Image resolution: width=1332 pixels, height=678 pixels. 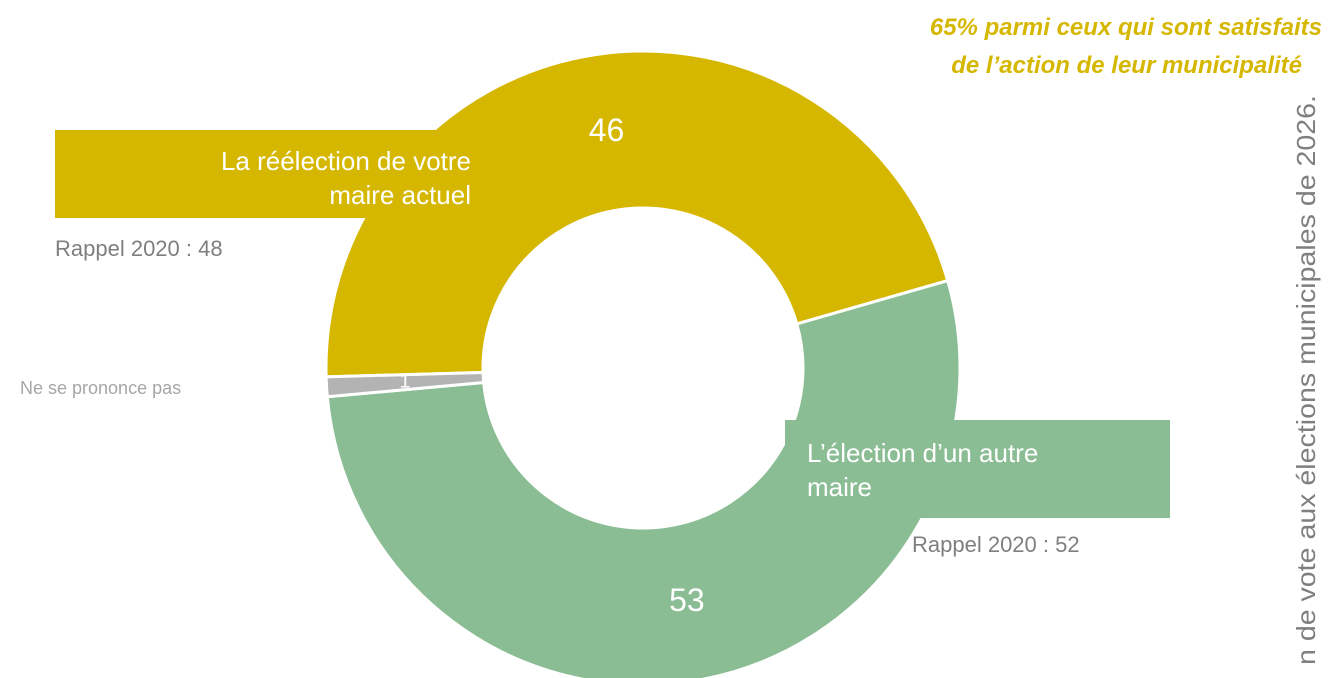 What do you see at coordinates (404, 381) in the screenshot?
I see `value-label: 1` at bounding box center [404, 381].